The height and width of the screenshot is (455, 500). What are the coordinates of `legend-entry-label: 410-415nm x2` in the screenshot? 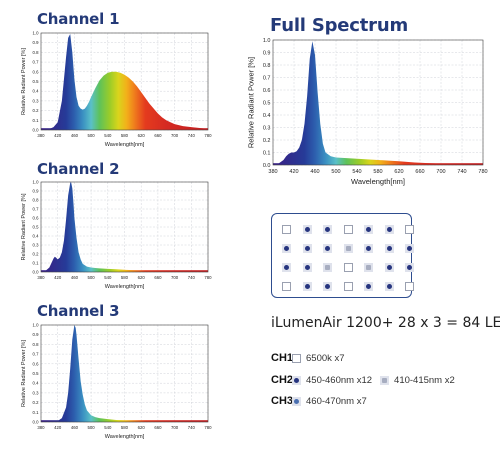 It's located at (424, 380).